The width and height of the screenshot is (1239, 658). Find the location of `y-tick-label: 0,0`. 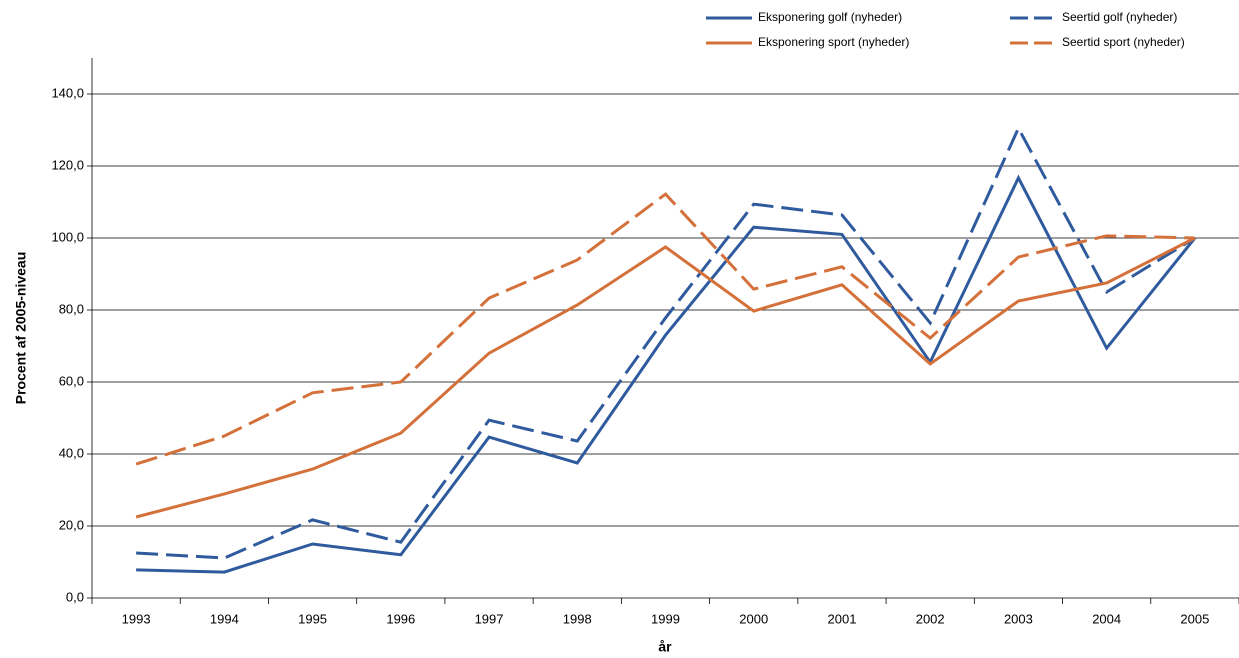

y-tick-label: 0,0 is located at coordinates (75, 596).